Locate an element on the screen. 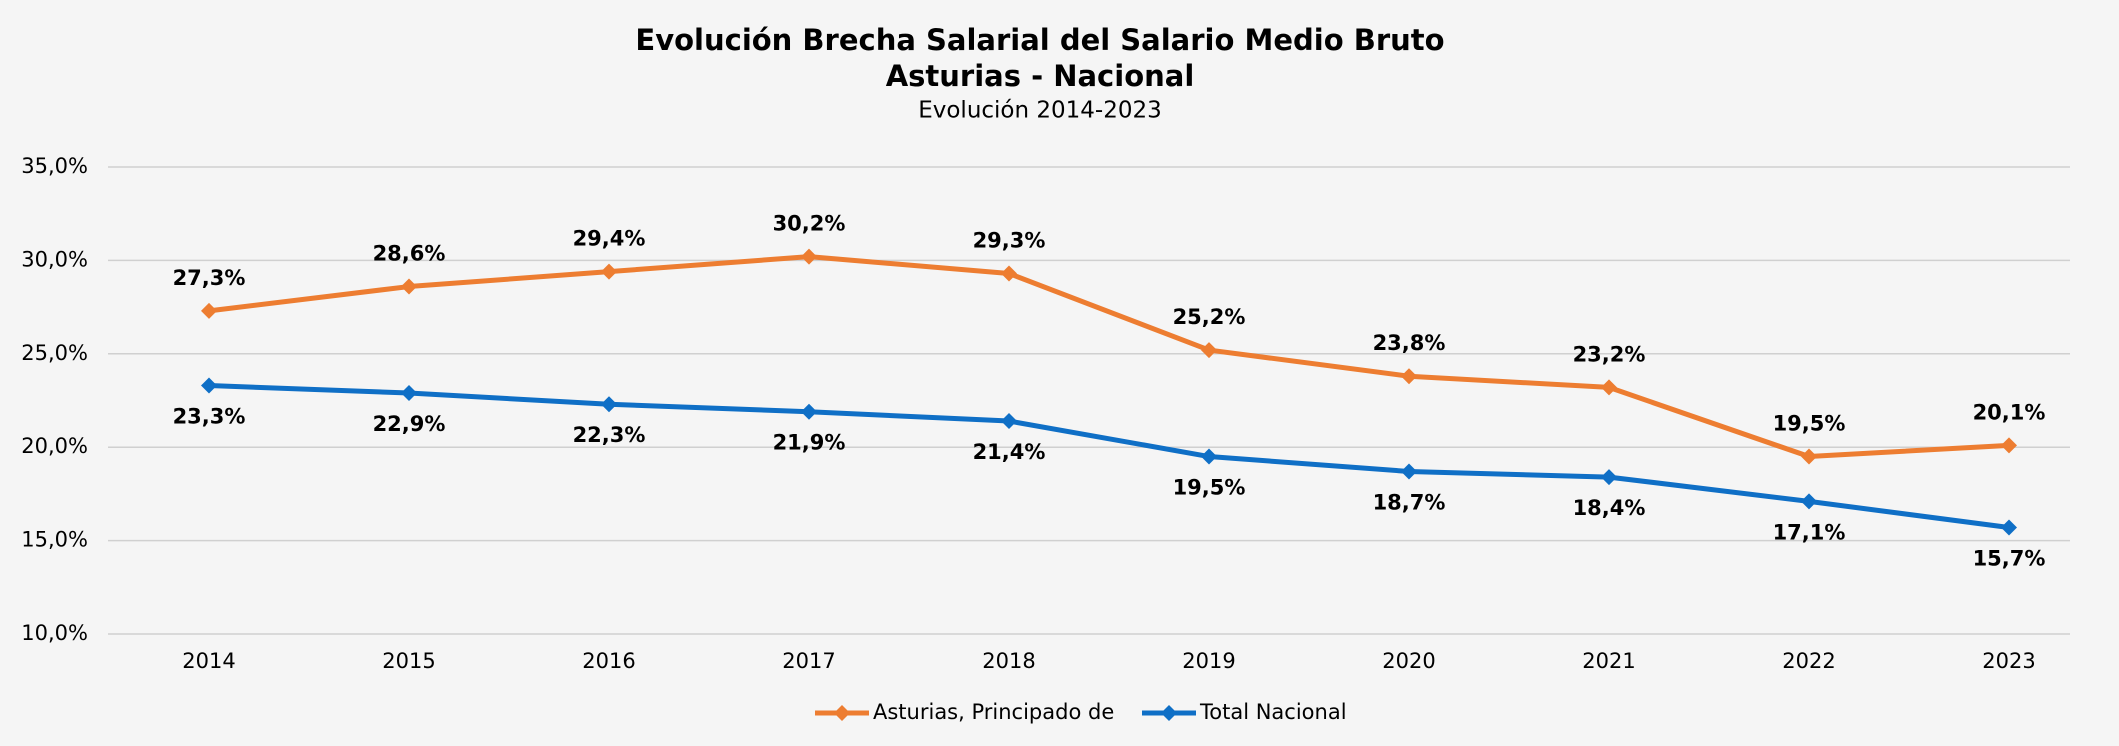  chart-subtitle: Asturias - Nacional is located at coordinates (1040, 76).